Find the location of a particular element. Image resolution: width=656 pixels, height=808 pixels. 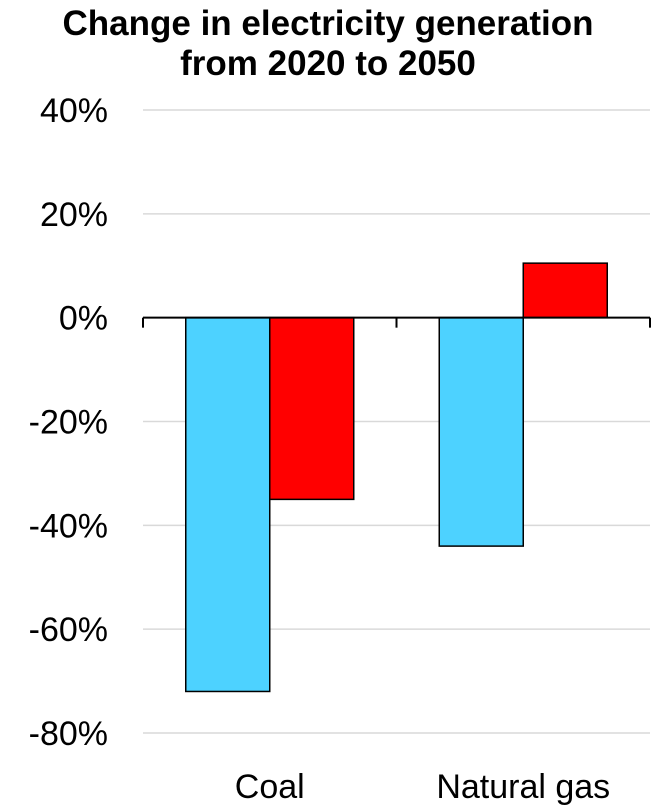

x-tick-labels: Coal Natural gas is located at coordinates (422, 787).